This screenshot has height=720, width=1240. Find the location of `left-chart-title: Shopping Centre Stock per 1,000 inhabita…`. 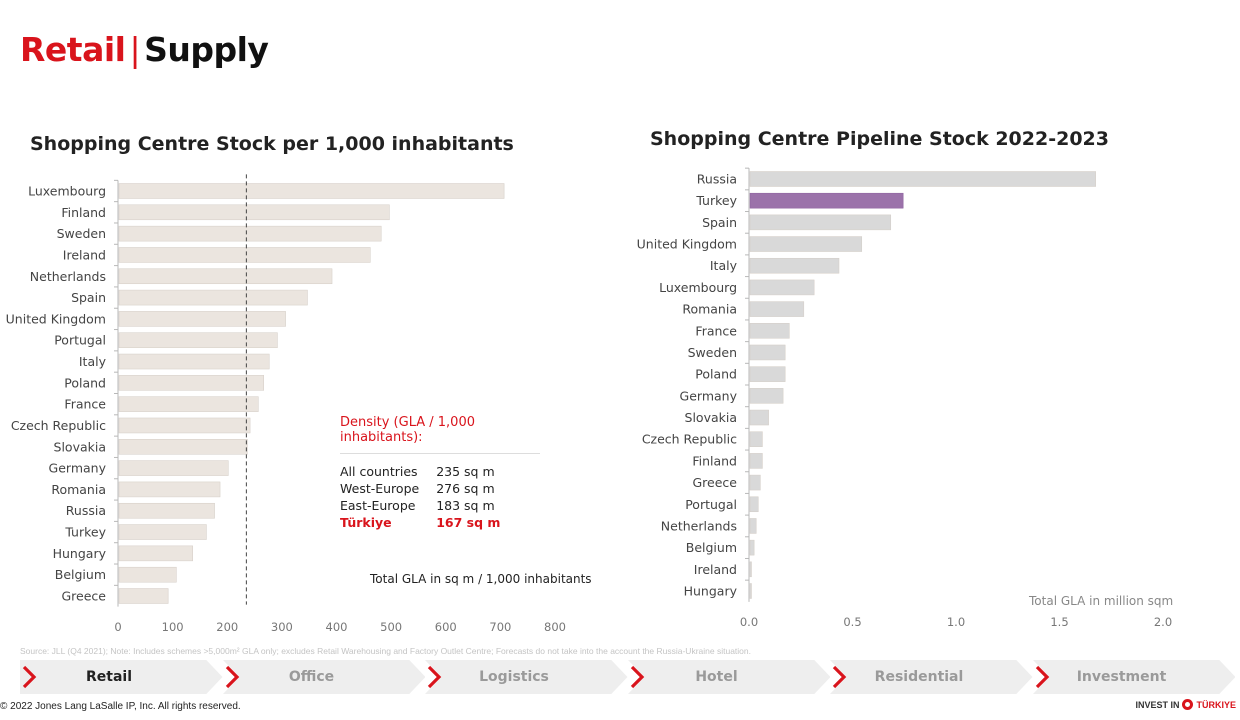

left-chart-title: Shopping Centre Stock per 1,000 inhabita… is located at coordinates (272, 144).